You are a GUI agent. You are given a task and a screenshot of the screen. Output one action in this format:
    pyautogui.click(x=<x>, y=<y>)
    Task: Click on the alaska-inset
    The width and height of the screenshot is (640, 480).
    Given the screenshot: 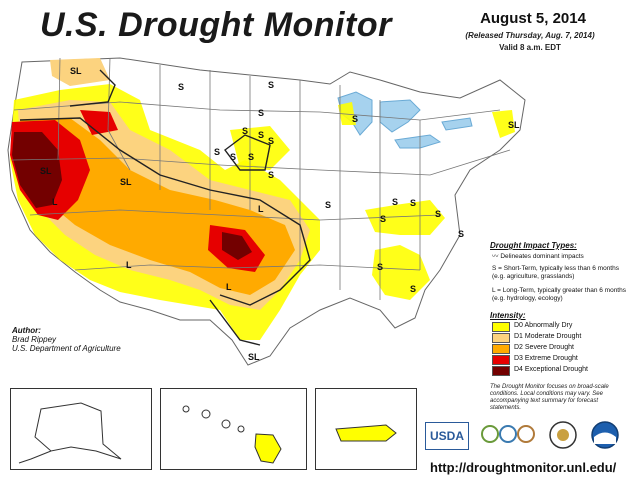 What is the action you would take?
    pyautogui.click(x=81, y=429)
    